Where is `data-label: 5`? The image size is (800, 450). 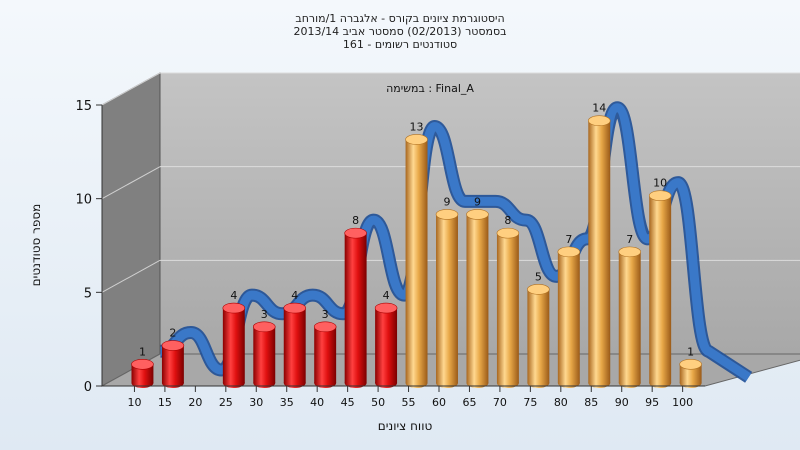 data-label: 5 is located at coordinates (538, 276).